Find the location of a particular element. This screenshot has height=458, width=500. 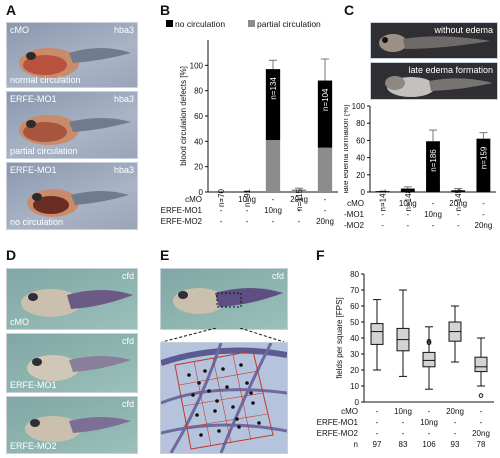

n-label: n=159 is located at coordinates (483, 157).